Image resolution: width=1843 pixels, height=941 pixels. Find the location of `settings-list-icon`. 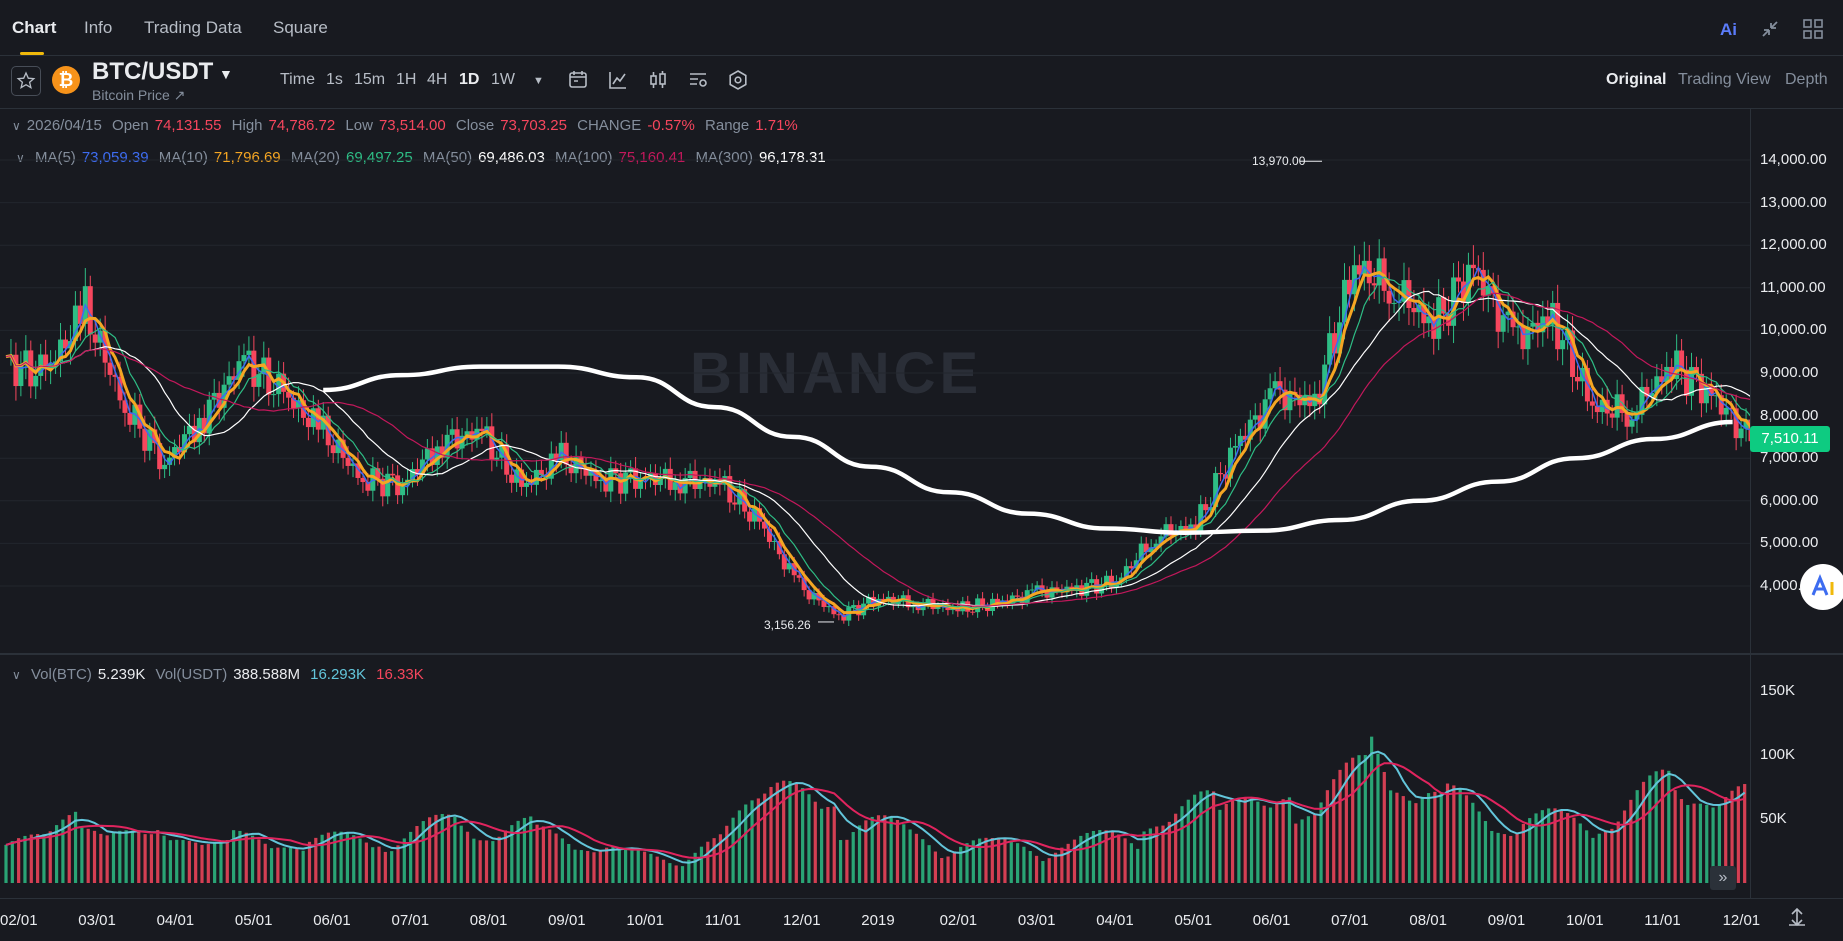

settings-list-icon is located at coordinates (698, 80).